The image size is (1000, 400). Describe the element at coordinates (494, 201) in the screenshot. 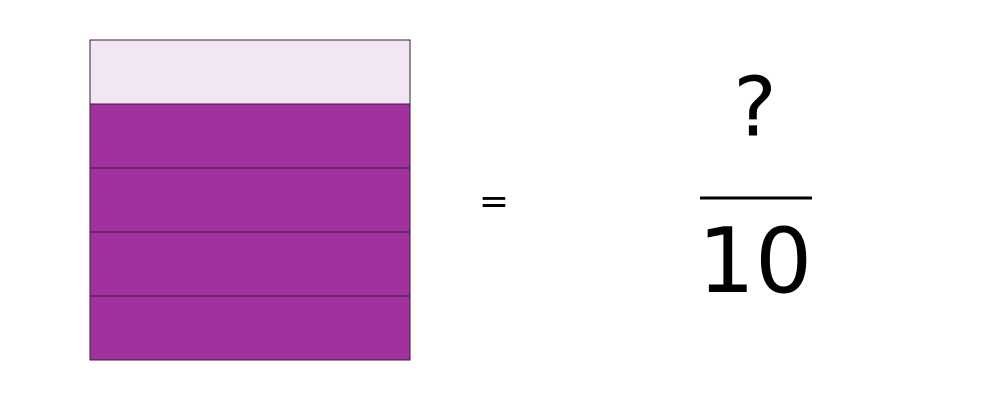

I see `equals-sign: =` at that location.